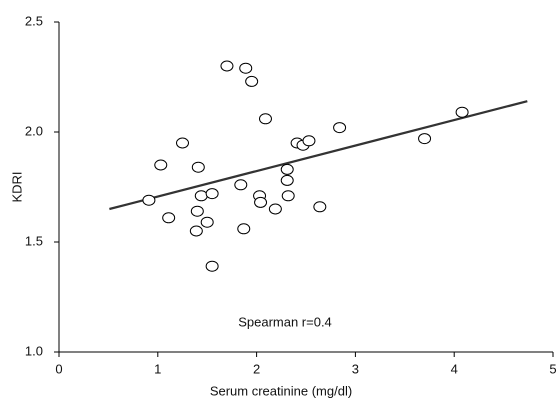  What do you see at coordinates (34, 20) in the screenshot?
I see `y-tick-label: 2.5` at bounding box center [34, 20].